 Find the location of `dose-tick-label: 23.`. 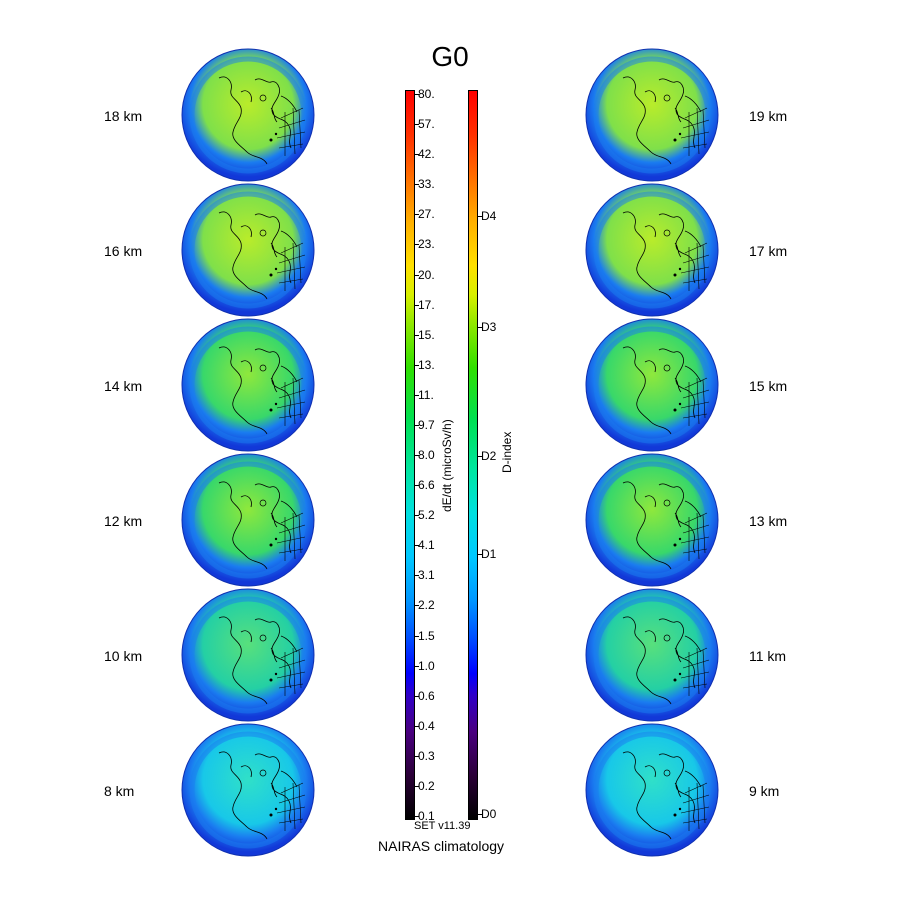

dose-tick-label: 23. is located at coordinates (426, 244).